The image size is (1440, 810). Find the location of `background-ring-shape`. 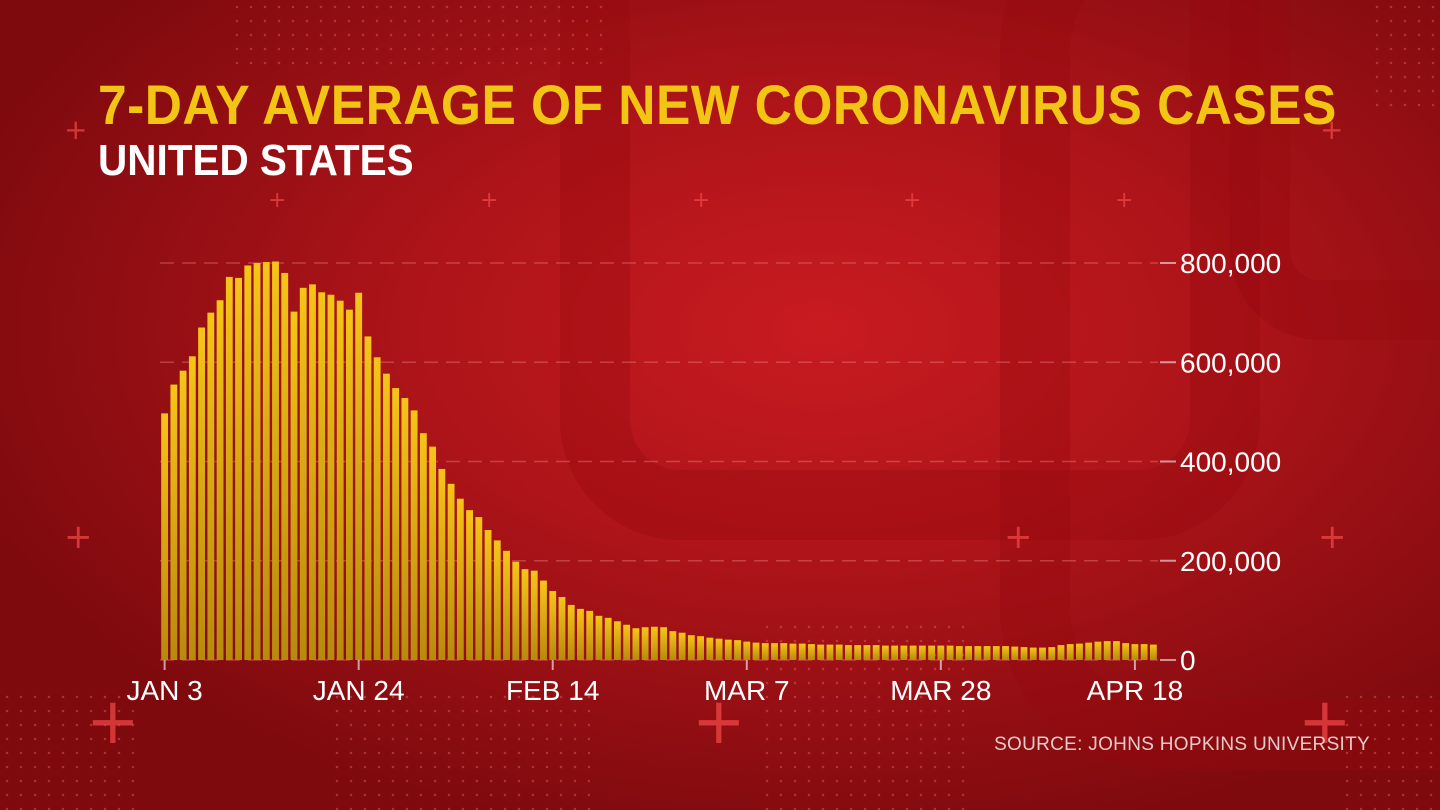

background-ring-shape is located at coordinates (1335, 170).